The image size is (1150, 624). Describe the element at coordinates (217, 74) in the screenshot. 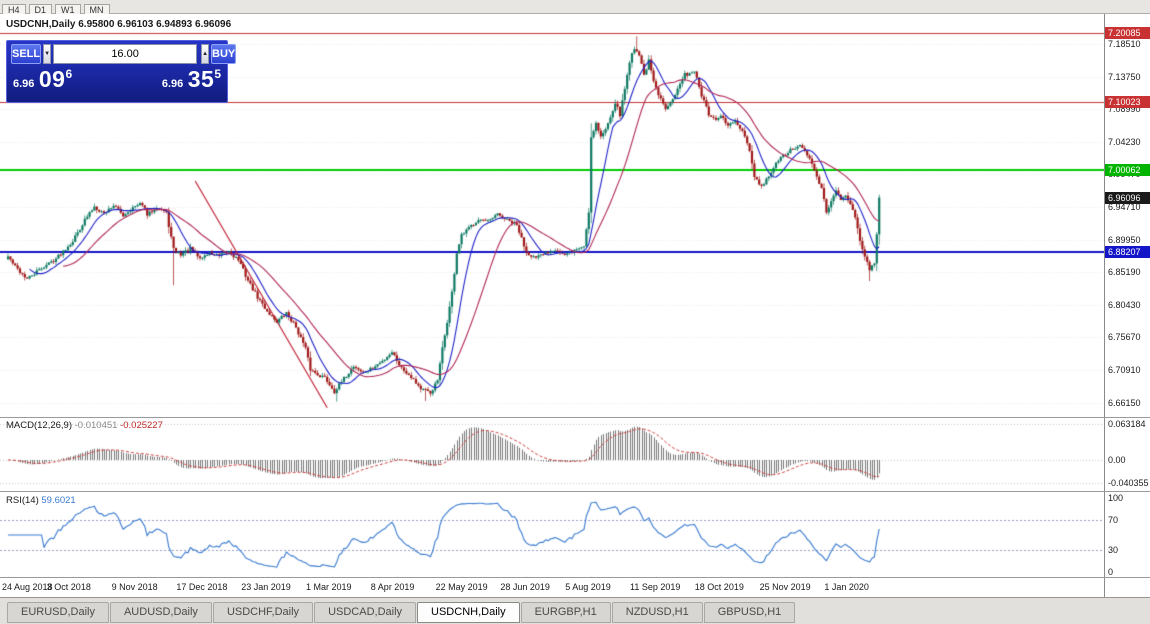

I see `buy-price-point: 5` at that location.